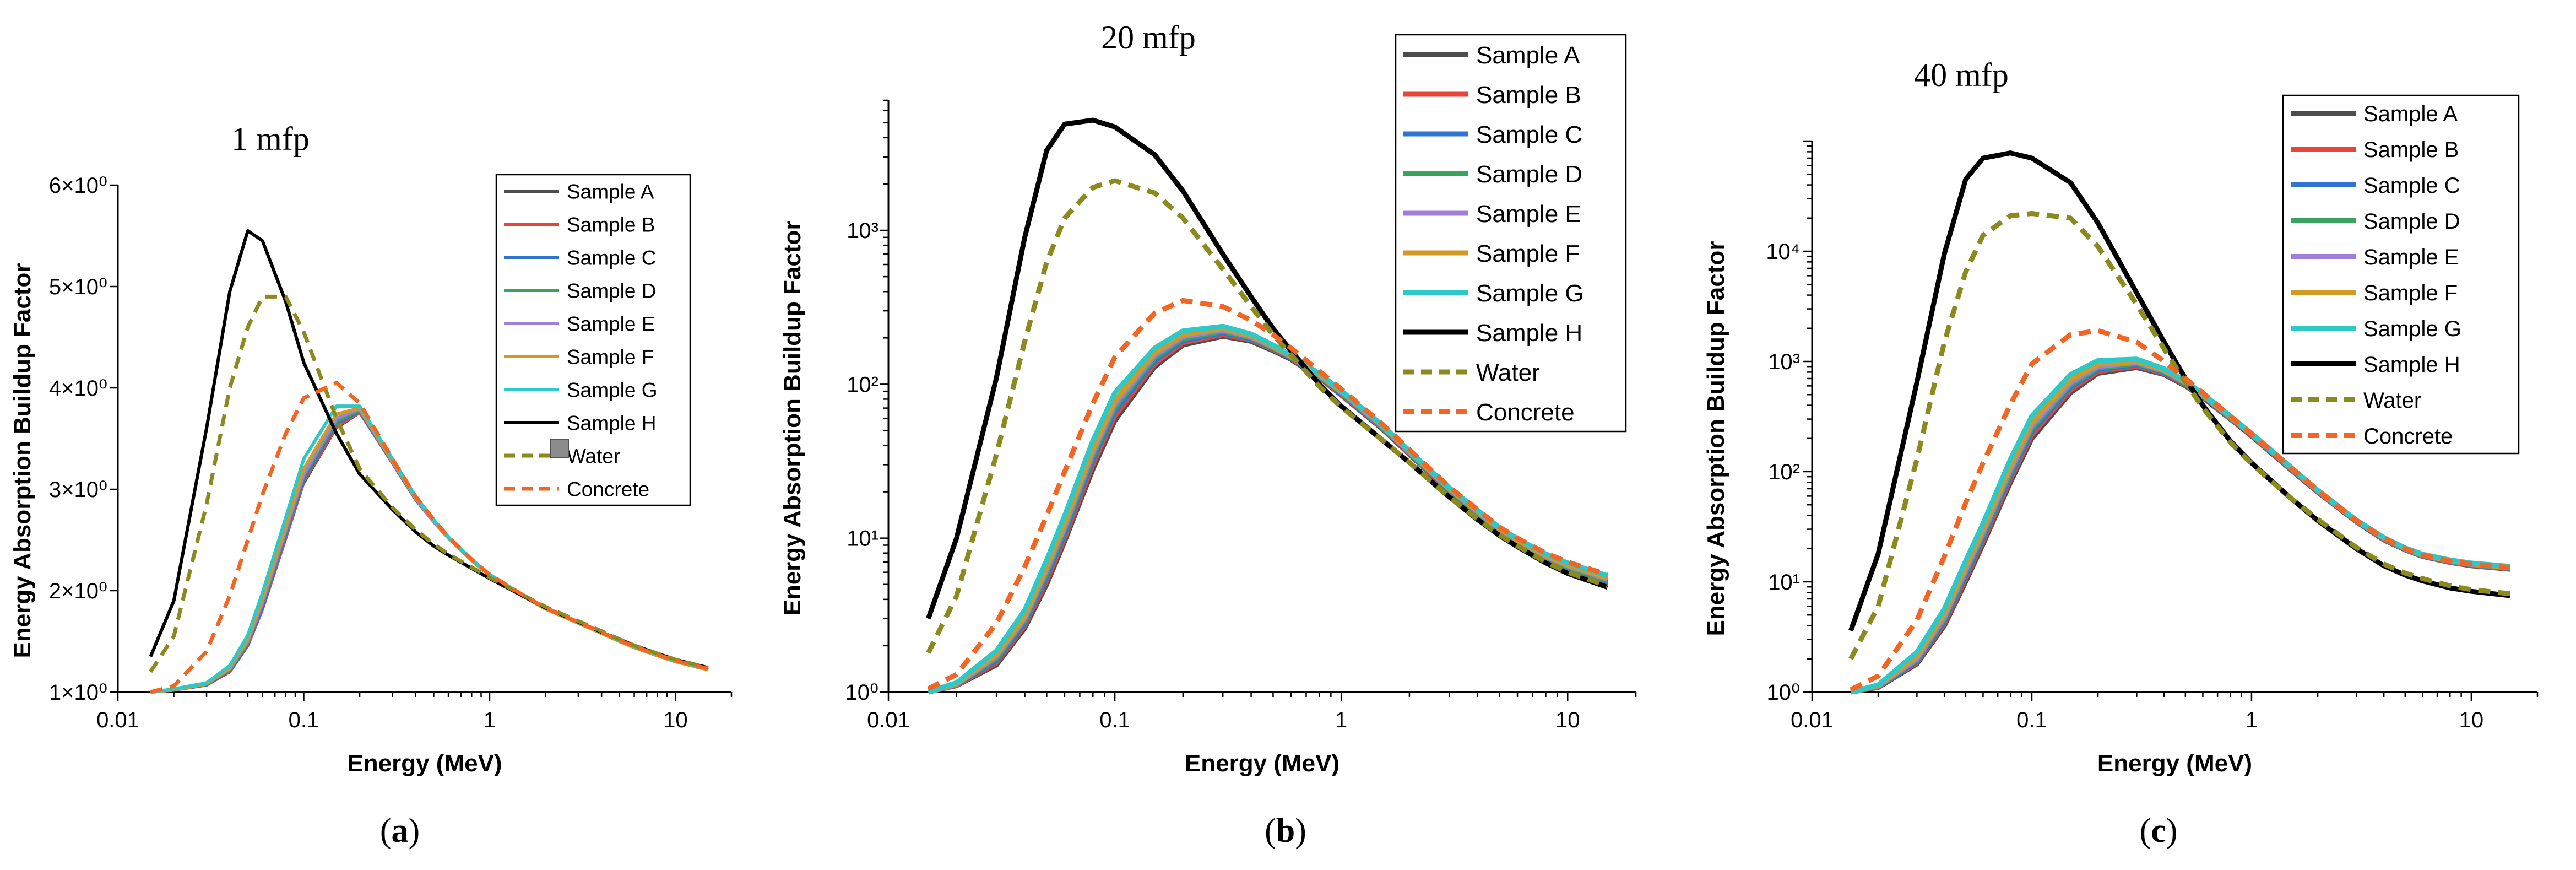  I want to click on y-tick-label: 2×10⁰, so click(78, 591).